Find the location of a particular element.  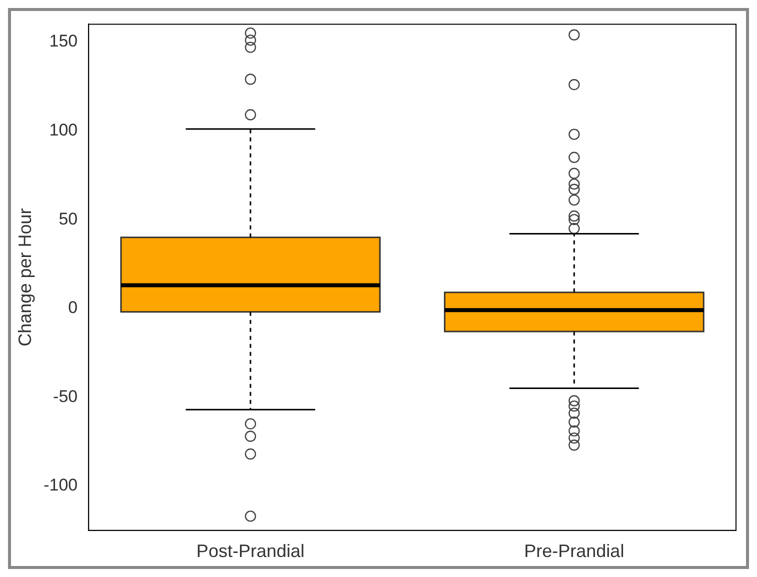

y-tick-label: 0 is located at coordinates (73, 308).